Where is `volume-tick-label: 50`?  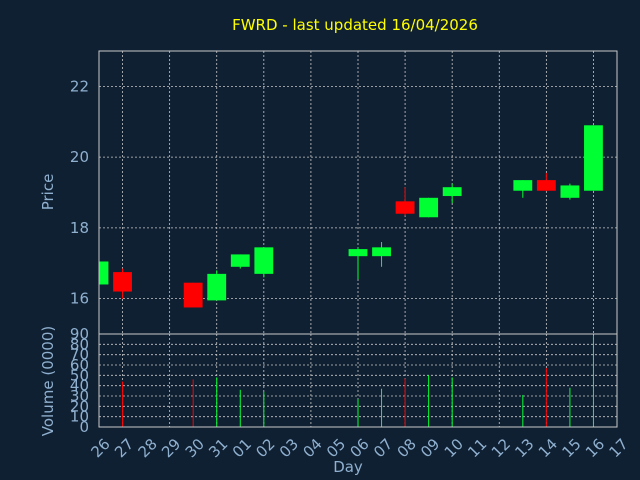 volume-tick-label: 50 is located at coordinates (79, 375).